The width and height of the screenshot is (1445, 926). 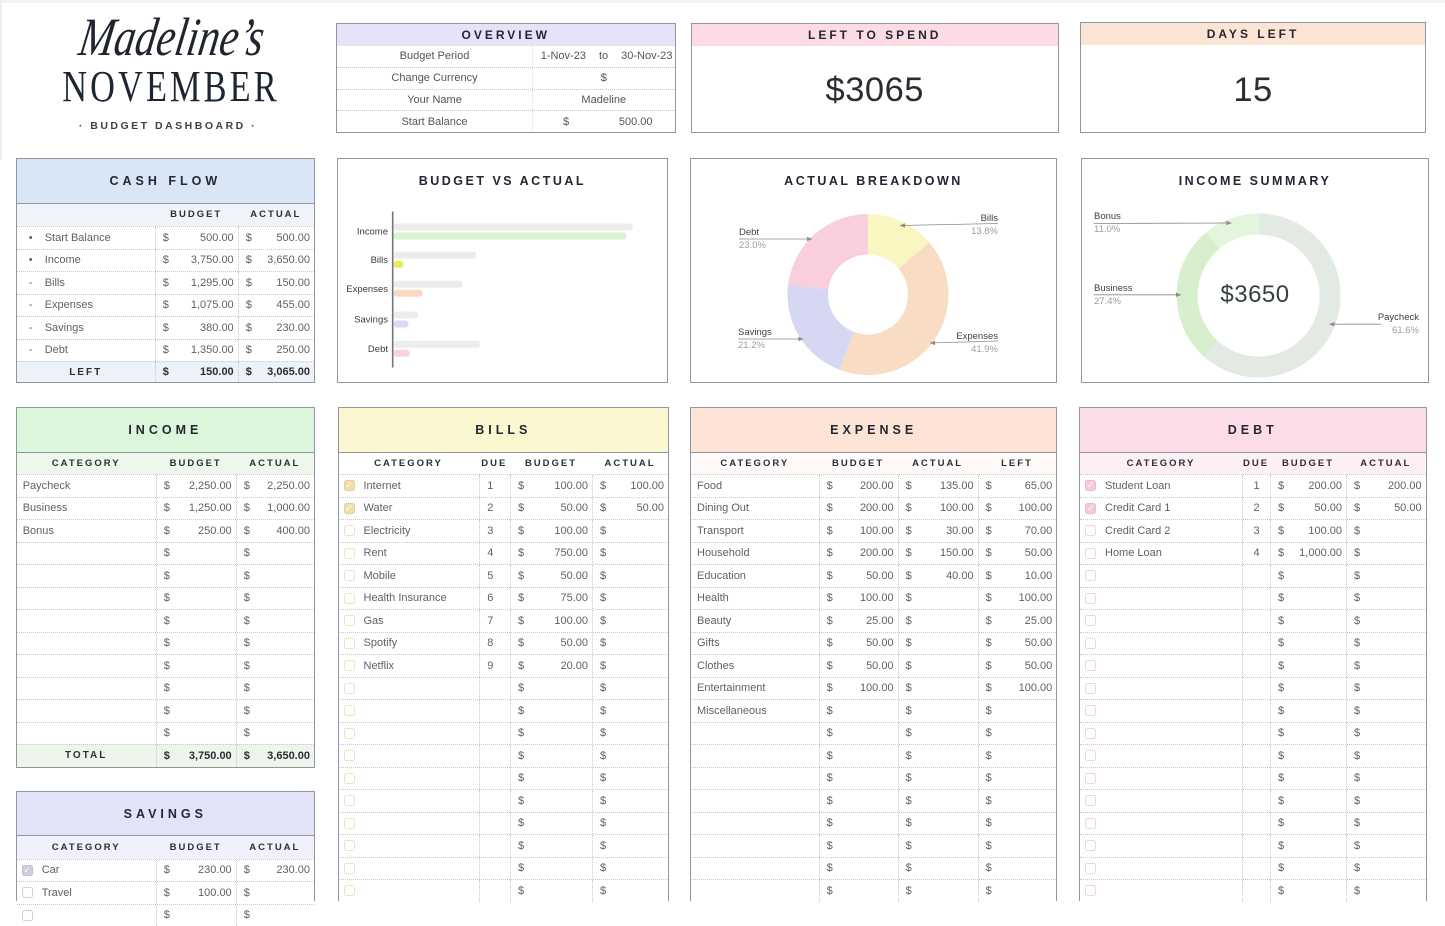 What do you see at coordinates (984, 231) in the screenshot?
I see `svg-text: 13.8%` at bounding box center [984, 231].